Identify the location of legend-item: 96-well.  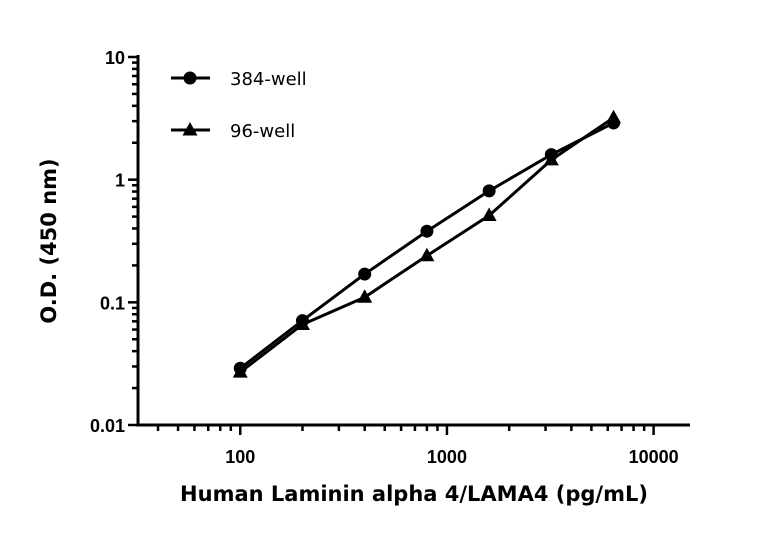
(233, 131).